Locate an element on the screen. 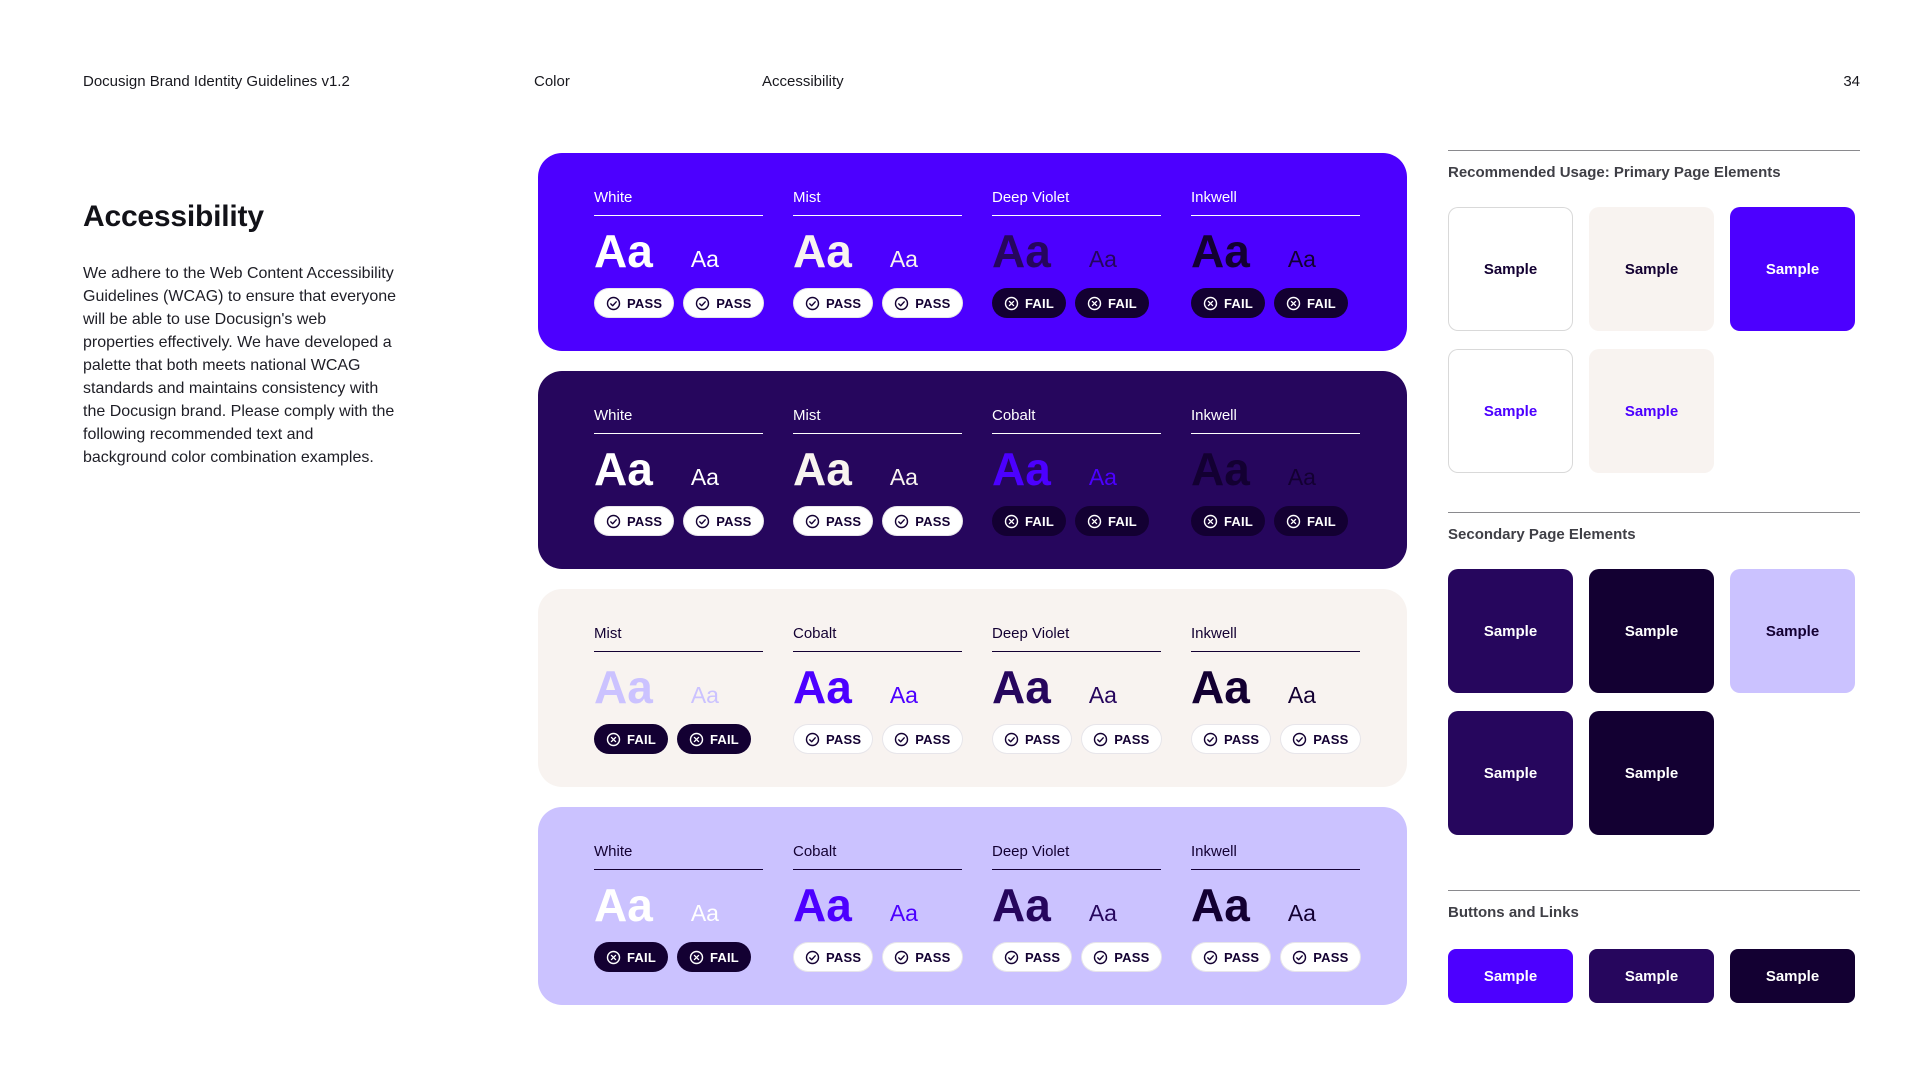 The width and height of the screenshot is (1920, 1080). secondary-swatches: Sample Sample Sample Sample Sample is located at coordinates (1654, 702).